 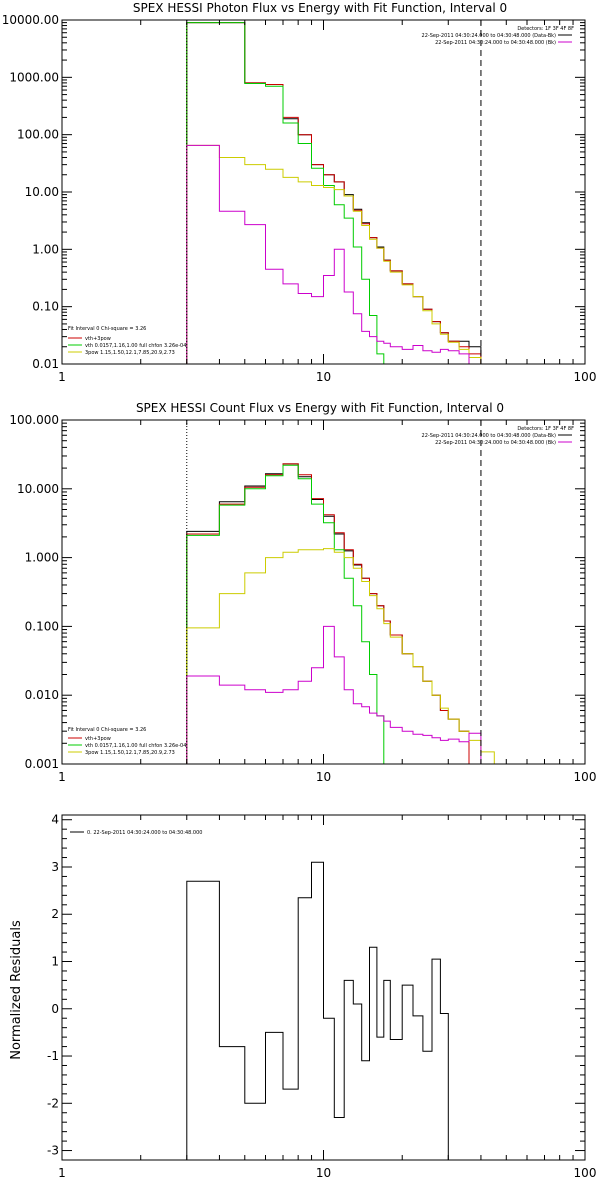 I want to click on y-tick-label: 0.001, so click(x=42, y=764).